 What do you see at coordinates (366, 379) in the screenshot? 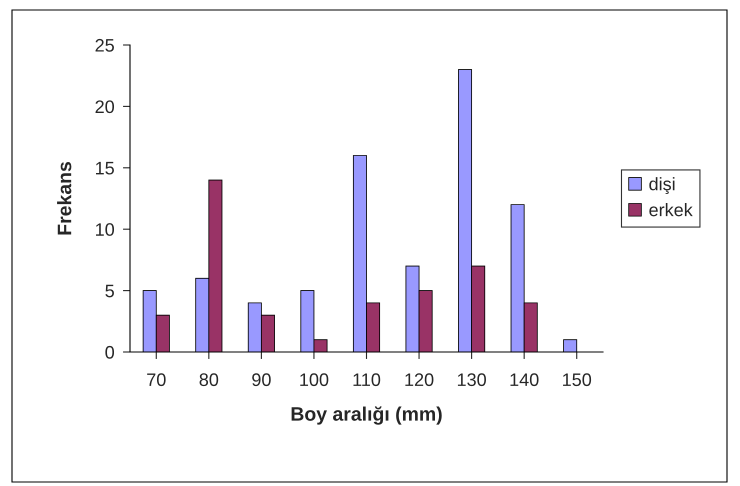
I see `x-tick-label: 110` at bounding box center [366, 379].